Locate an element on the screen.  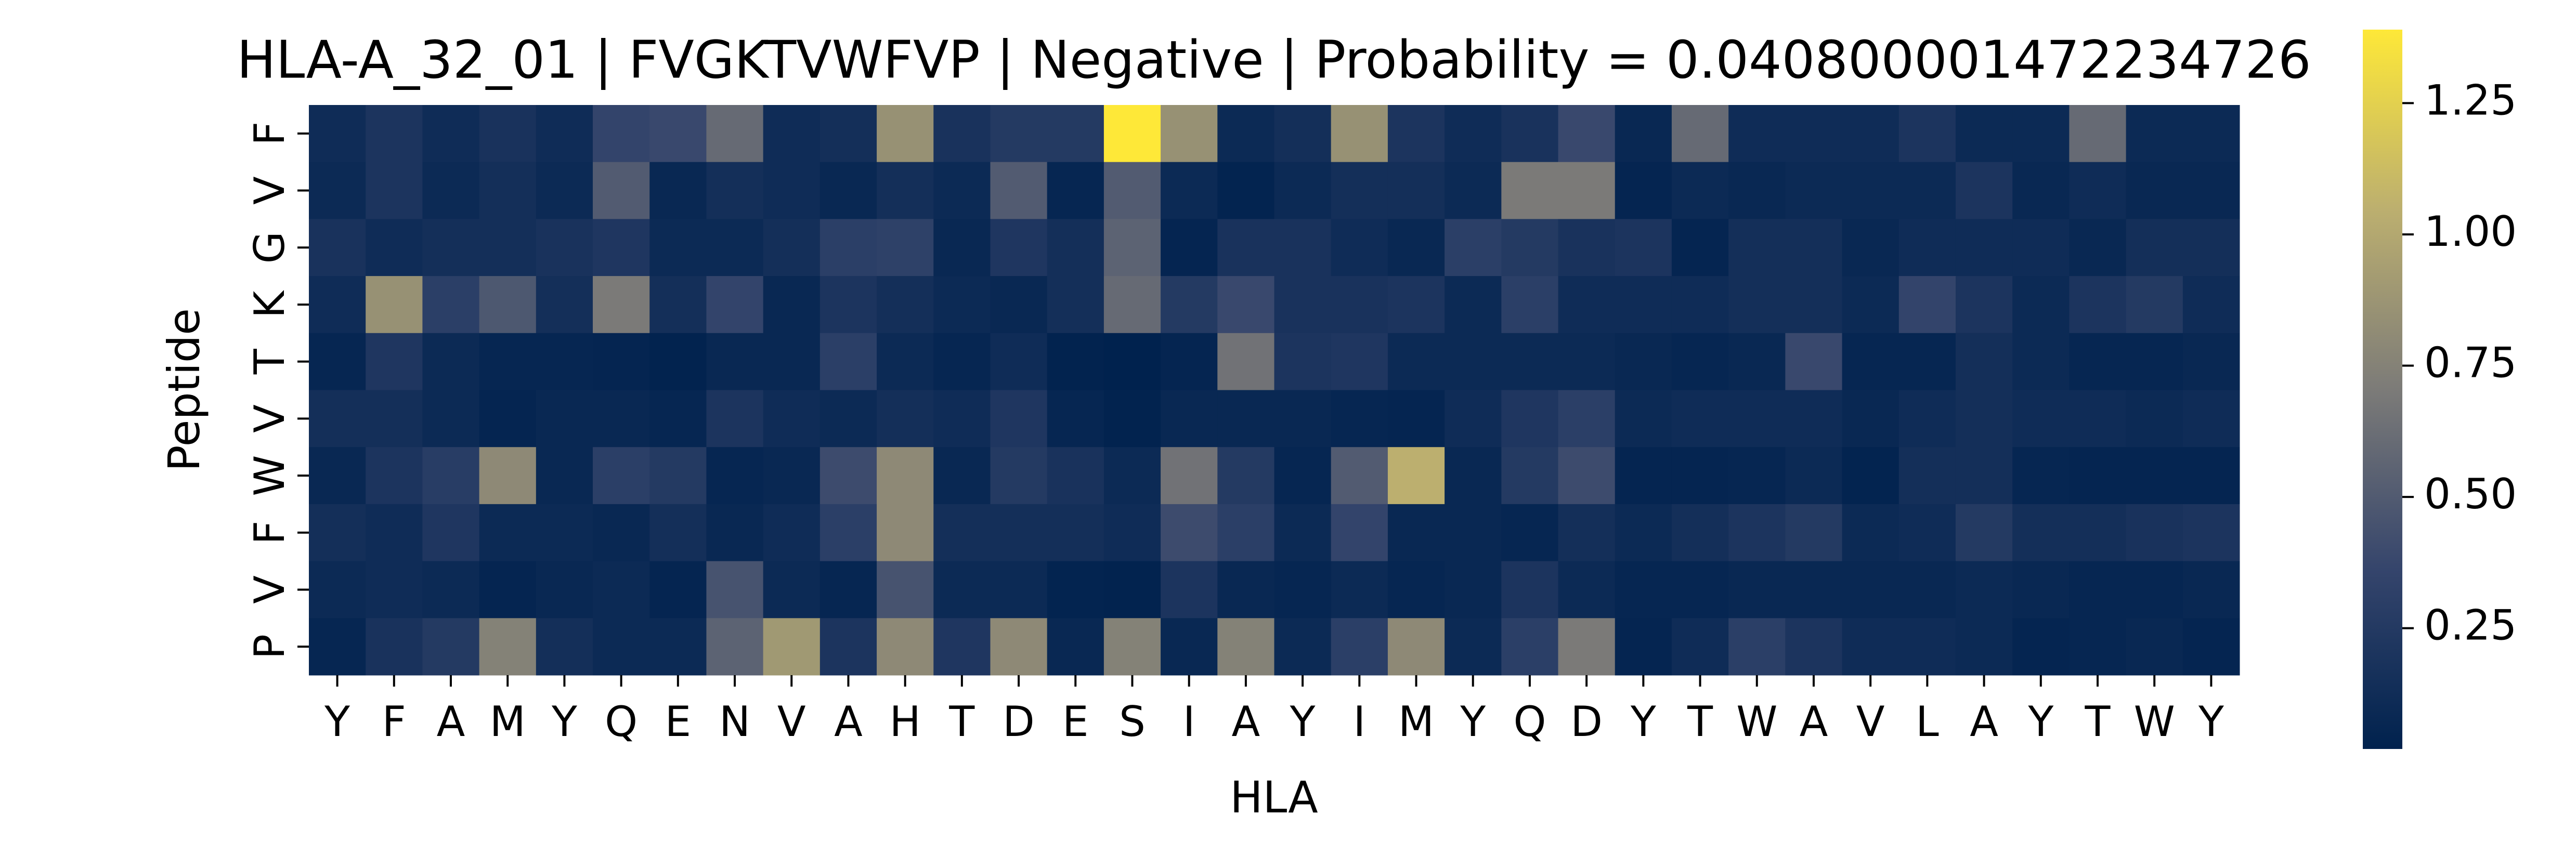
x-tick-label: T is located at coordinates (961, 722).